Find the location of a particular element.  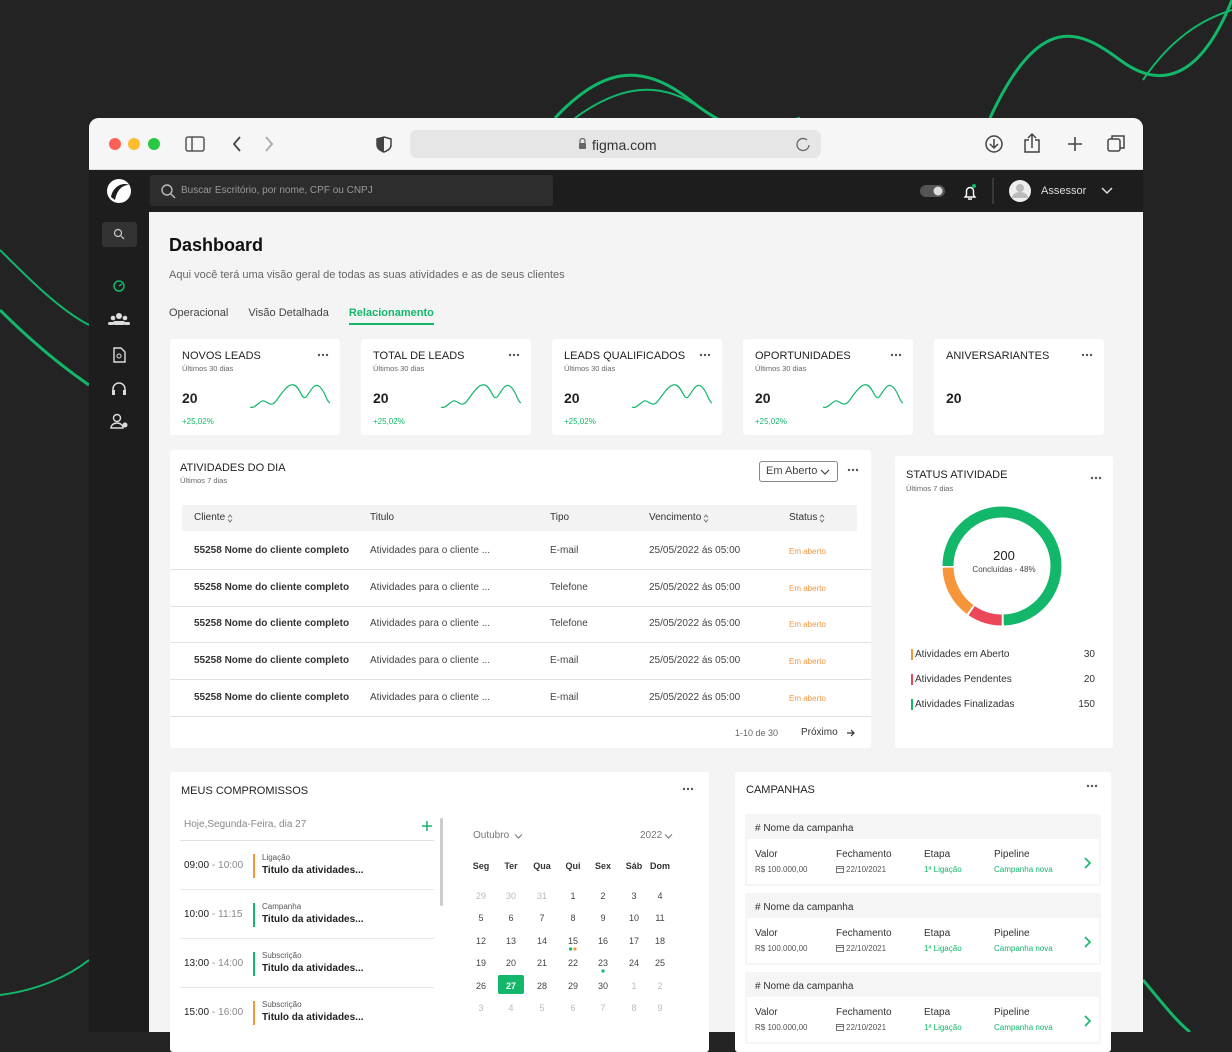

column-header: Tipo is located at coordinates (560, 517).